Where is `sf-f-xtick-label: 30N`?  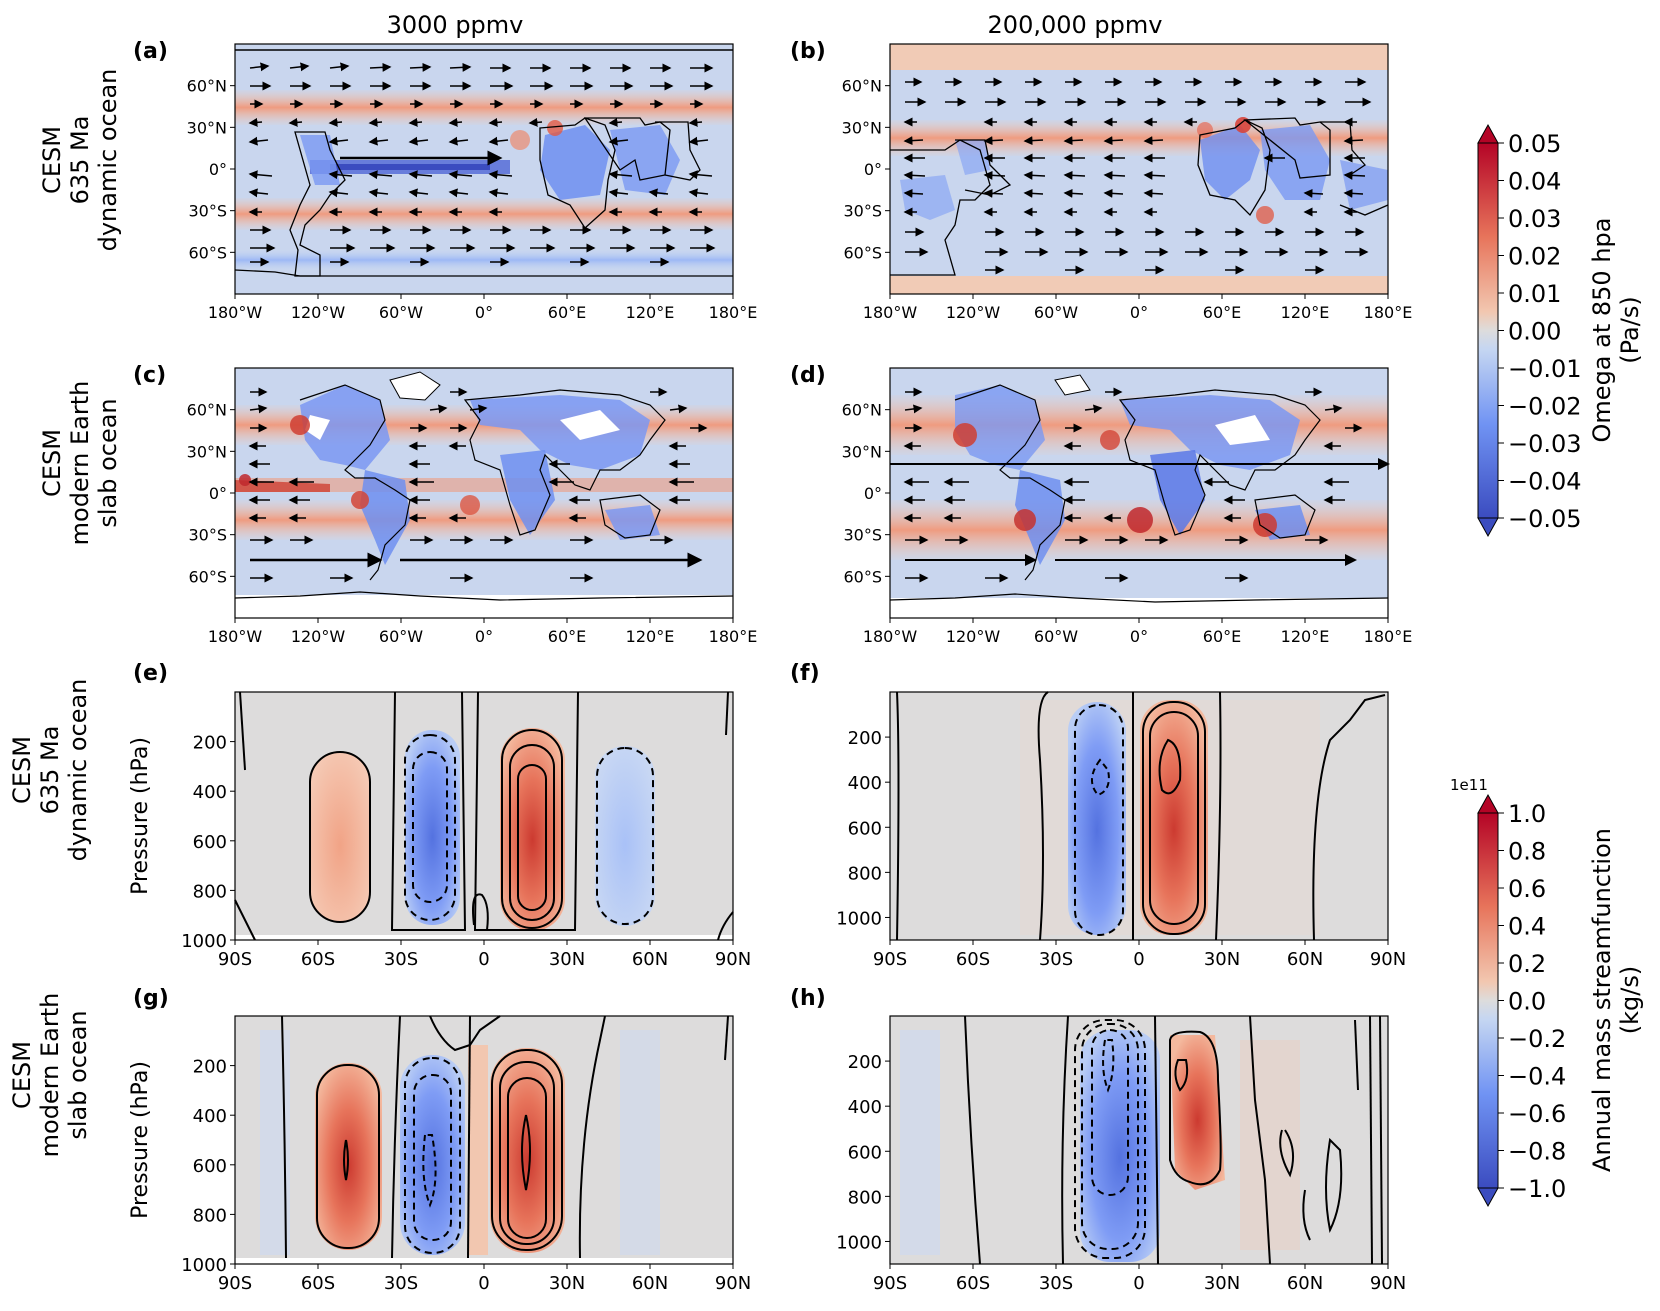 sf-f-xtick-label: 30N is located at coordinates (1222, 959).